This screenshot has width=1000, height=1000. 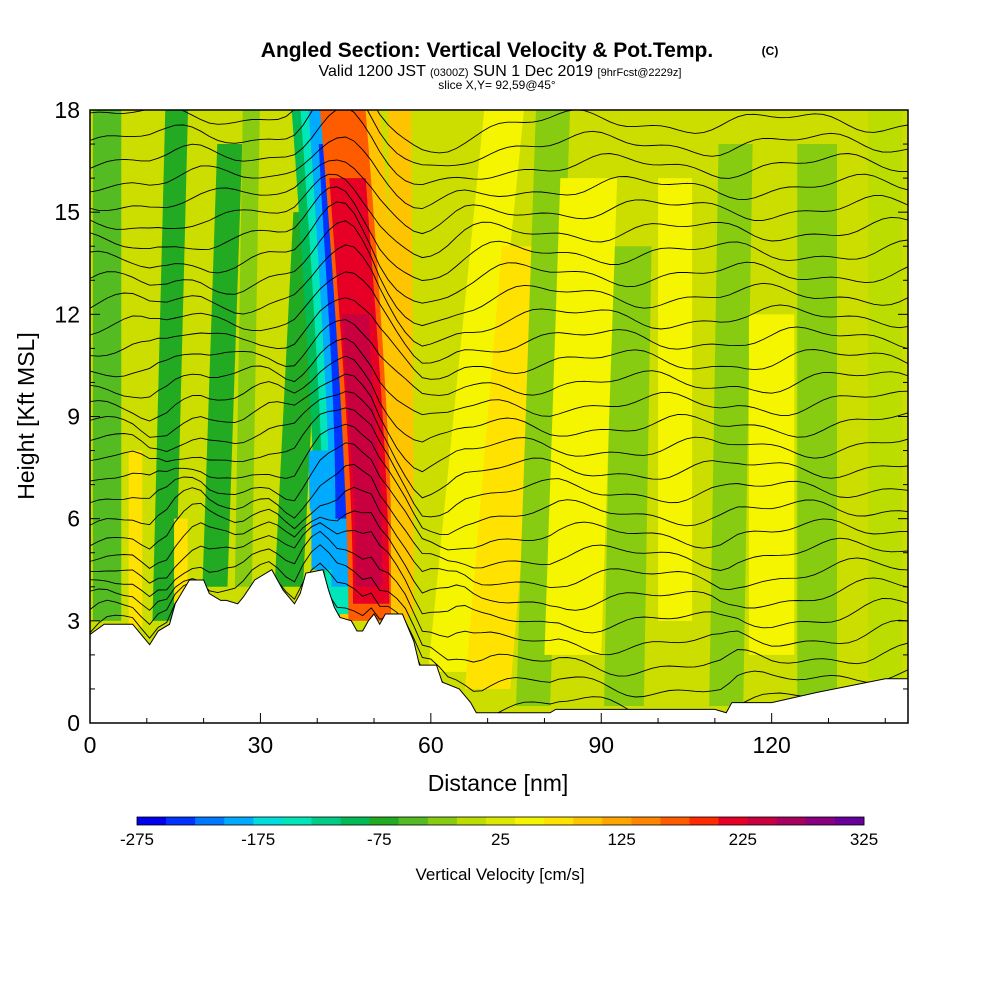 What do you see at coordinates (73, 723) in the screenshot?
I see `y-tick-label: 0` at bounding box center [73, 723].